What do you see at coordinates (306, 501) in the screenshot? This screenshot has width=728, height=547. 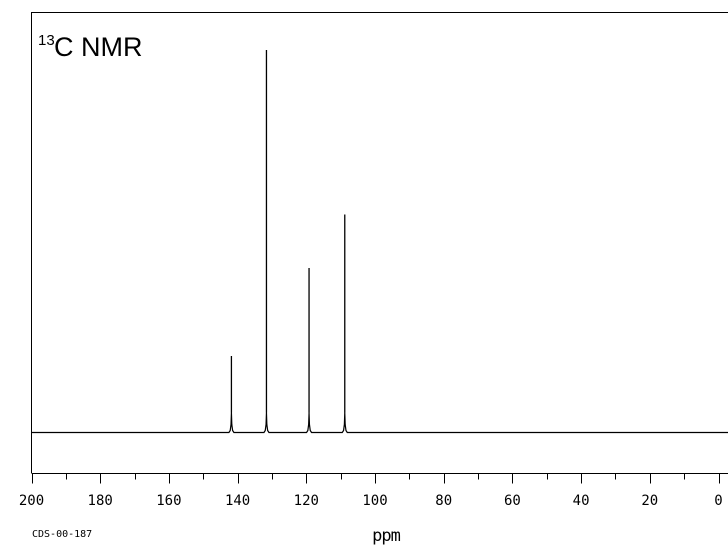 I see `x-tick-label: 120` at bounding box center [306, 501].